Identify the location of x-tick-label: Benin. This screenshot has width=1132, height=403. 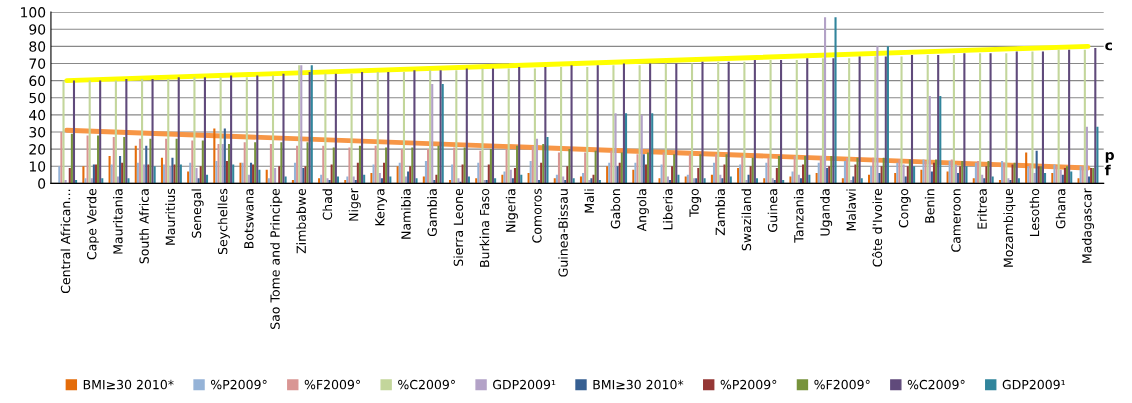
(929, 206).